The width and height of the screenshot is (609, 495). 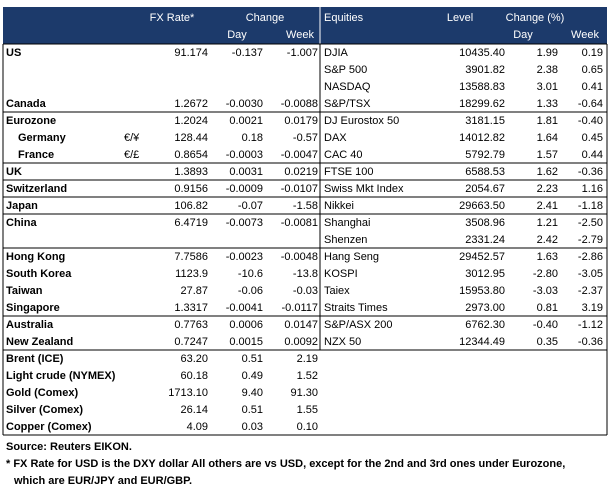 What do you see at coordinates (535, 18) in the screenshot?
I see `header: Change (%)` at bounding box center [535, 18].